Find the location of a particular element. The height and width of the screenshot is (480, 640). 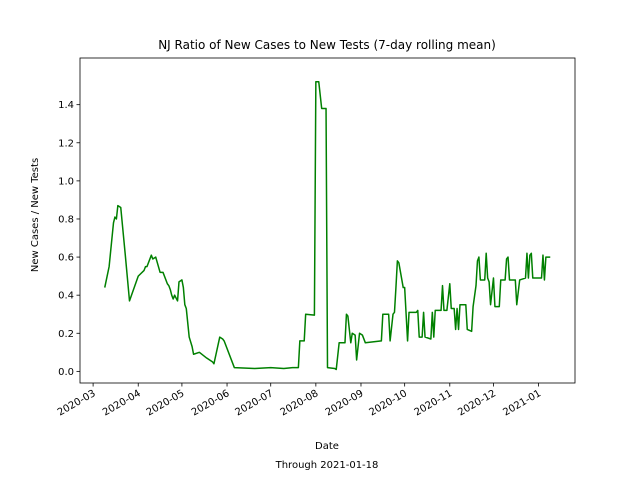

x-axis-label: Date is located at coordinates (327, 446).